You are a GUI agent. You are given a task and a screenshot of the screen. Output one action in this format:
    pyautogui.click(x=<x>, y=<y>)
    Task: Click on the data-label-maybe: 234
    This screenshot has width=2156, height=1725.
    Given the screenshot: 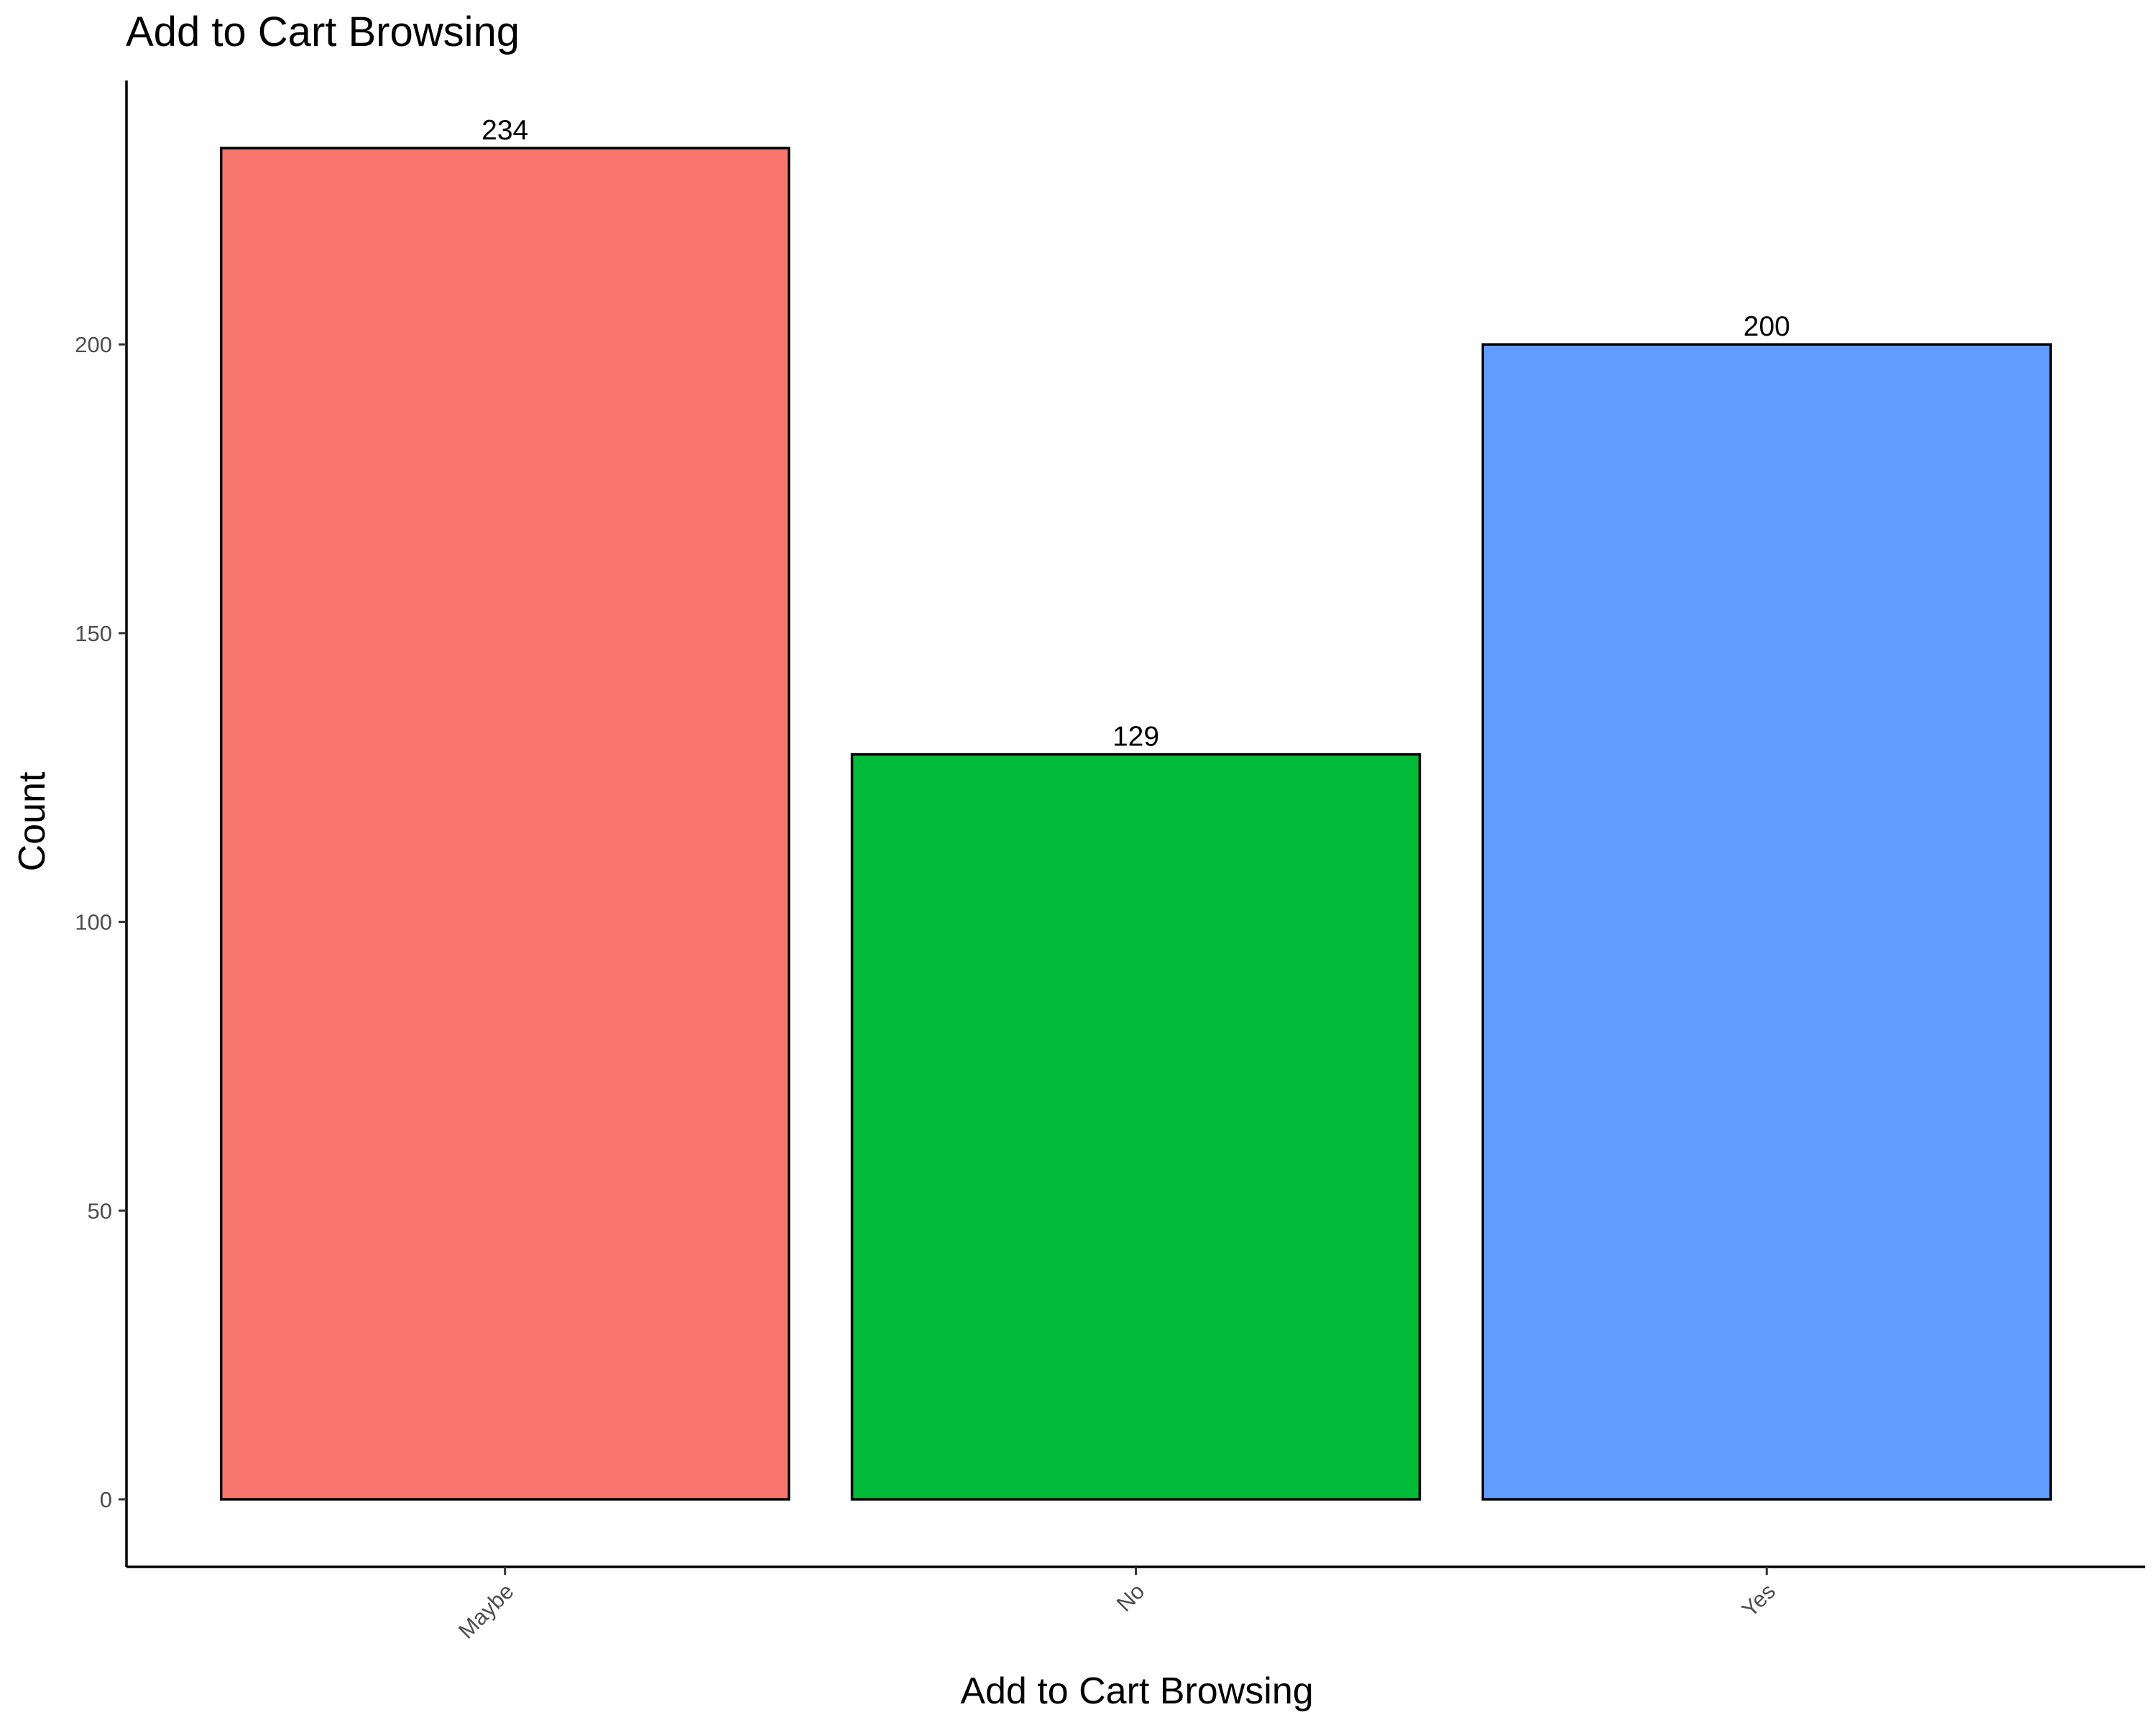 What is the action you would take?
    pyautogui.click(x=505, y=130)
    